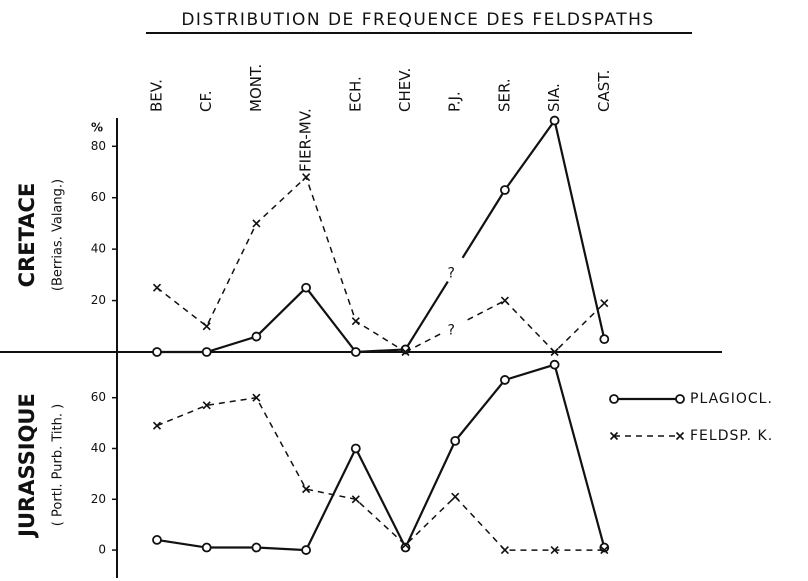 This screenshot has height=581, width=808. Describe the element at coordinates (102, 550) in the screenshot. I see `y-tick-label: 0` at that location.